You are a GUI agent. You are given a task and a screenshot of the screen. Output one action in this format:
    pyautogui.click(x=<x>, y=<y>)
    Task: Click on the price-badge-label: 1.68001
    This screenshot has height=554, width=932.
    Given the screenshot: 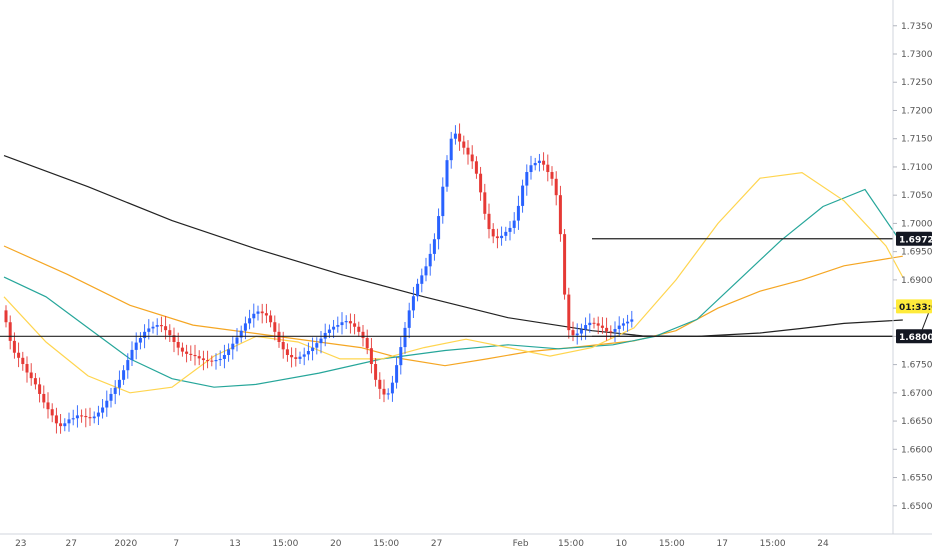 What is the action you would take?
    pyautogui.click(x=915, y=338)
    